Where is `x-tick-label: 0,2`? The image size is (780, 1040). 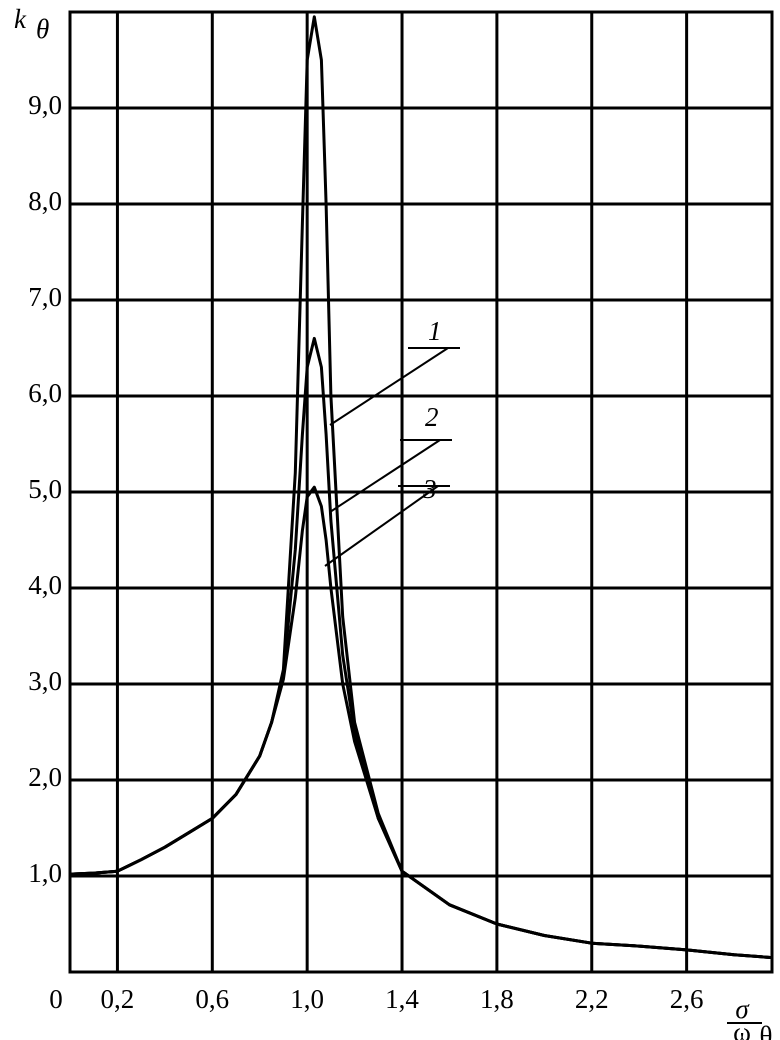 x-tick-label: 0,2 is located at coordinates (118, 999).